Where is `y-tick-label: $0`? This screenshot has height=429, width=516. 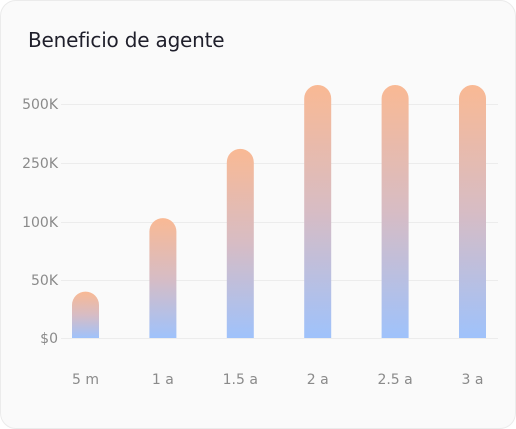 y-tick-label: $0 is located at coordinates (49, 339).